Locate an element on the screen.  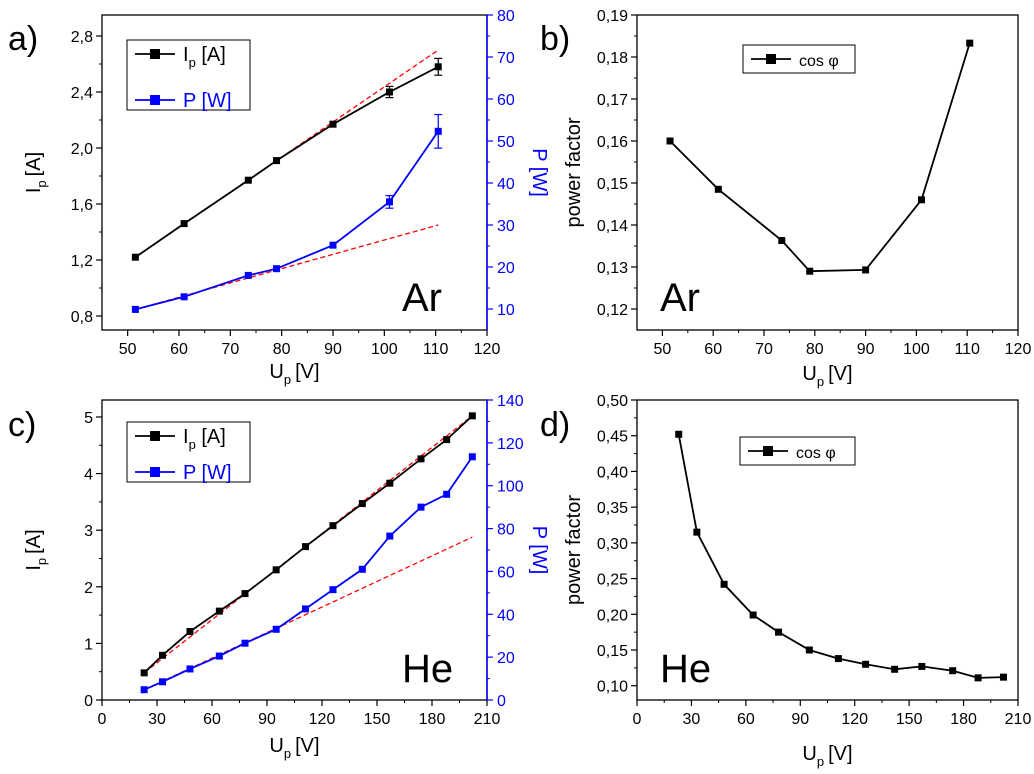
panel-label: c) is located at coordinates (22, 425).